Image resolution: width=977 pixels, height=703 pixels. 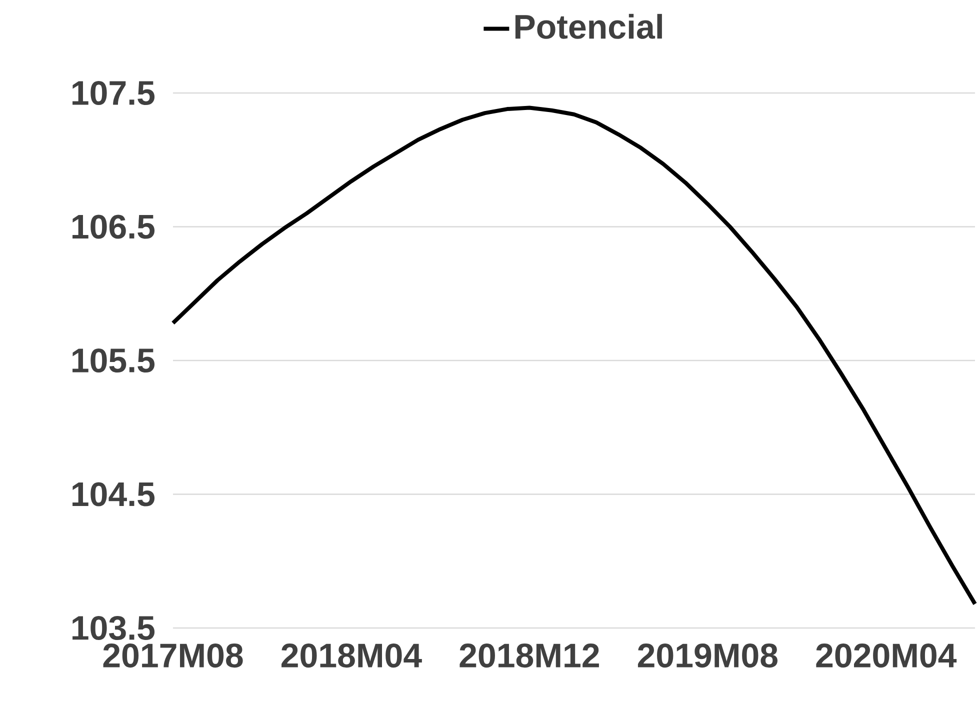 What do you see at coordinates (529, 656) in the screenshot?
I see `x-tick-label: 2018M12` at bounding box center [529, 656].